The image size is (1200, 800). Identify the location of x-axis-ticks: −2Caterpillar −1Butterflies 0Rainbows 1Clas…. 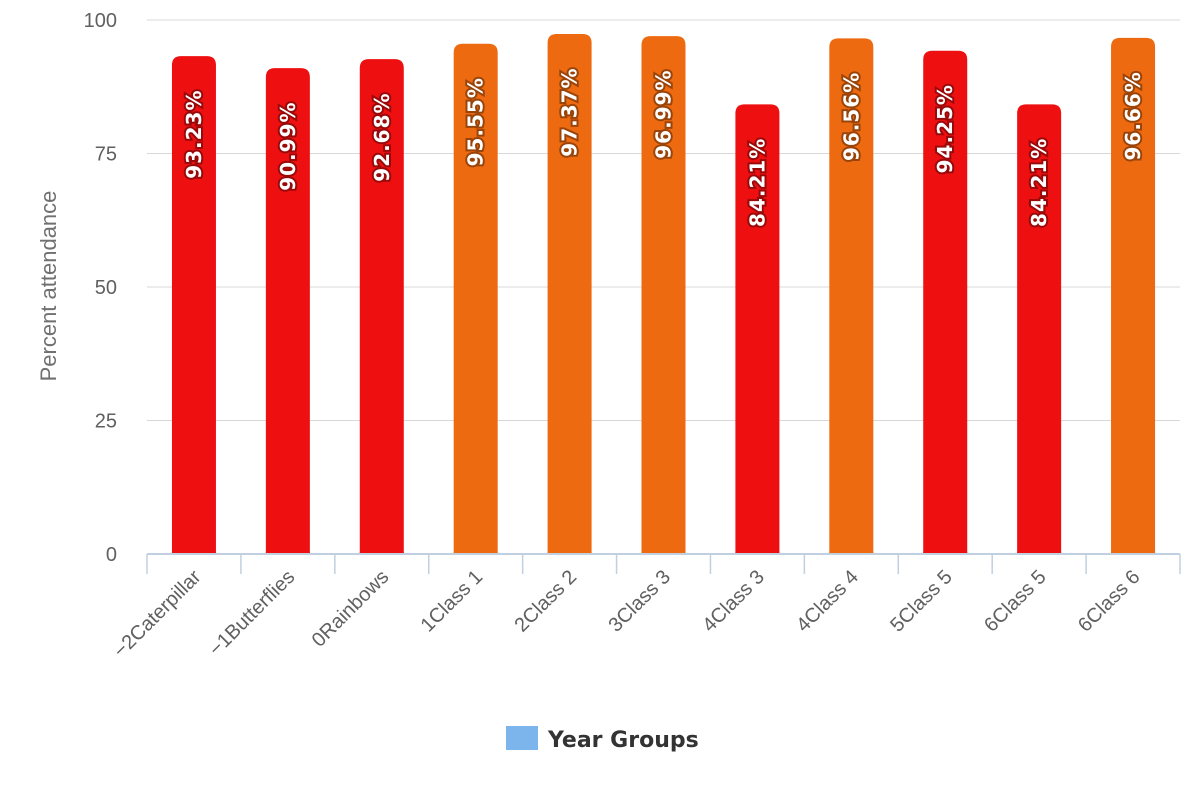
(626, 614).